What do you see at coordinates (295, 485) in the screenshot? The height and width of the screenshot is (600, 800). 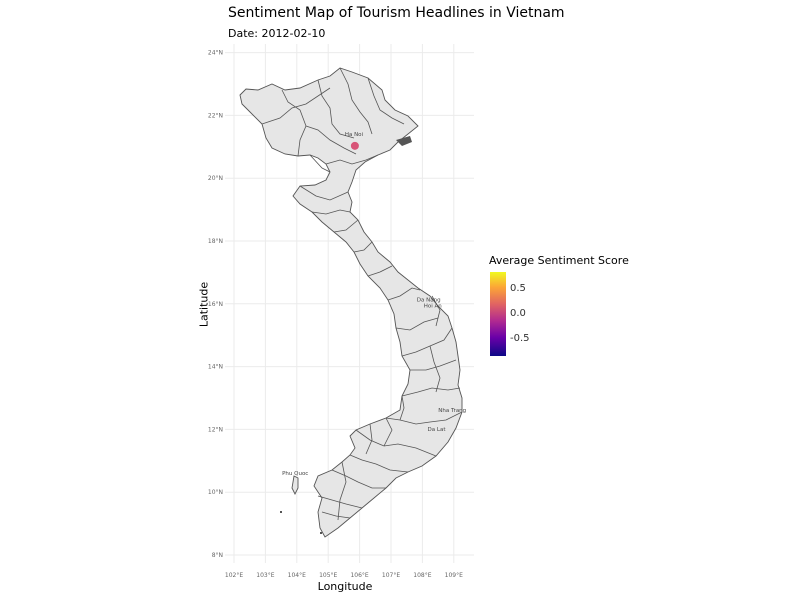 I see `phu-quoc-island` at bounding box center [295, 485].